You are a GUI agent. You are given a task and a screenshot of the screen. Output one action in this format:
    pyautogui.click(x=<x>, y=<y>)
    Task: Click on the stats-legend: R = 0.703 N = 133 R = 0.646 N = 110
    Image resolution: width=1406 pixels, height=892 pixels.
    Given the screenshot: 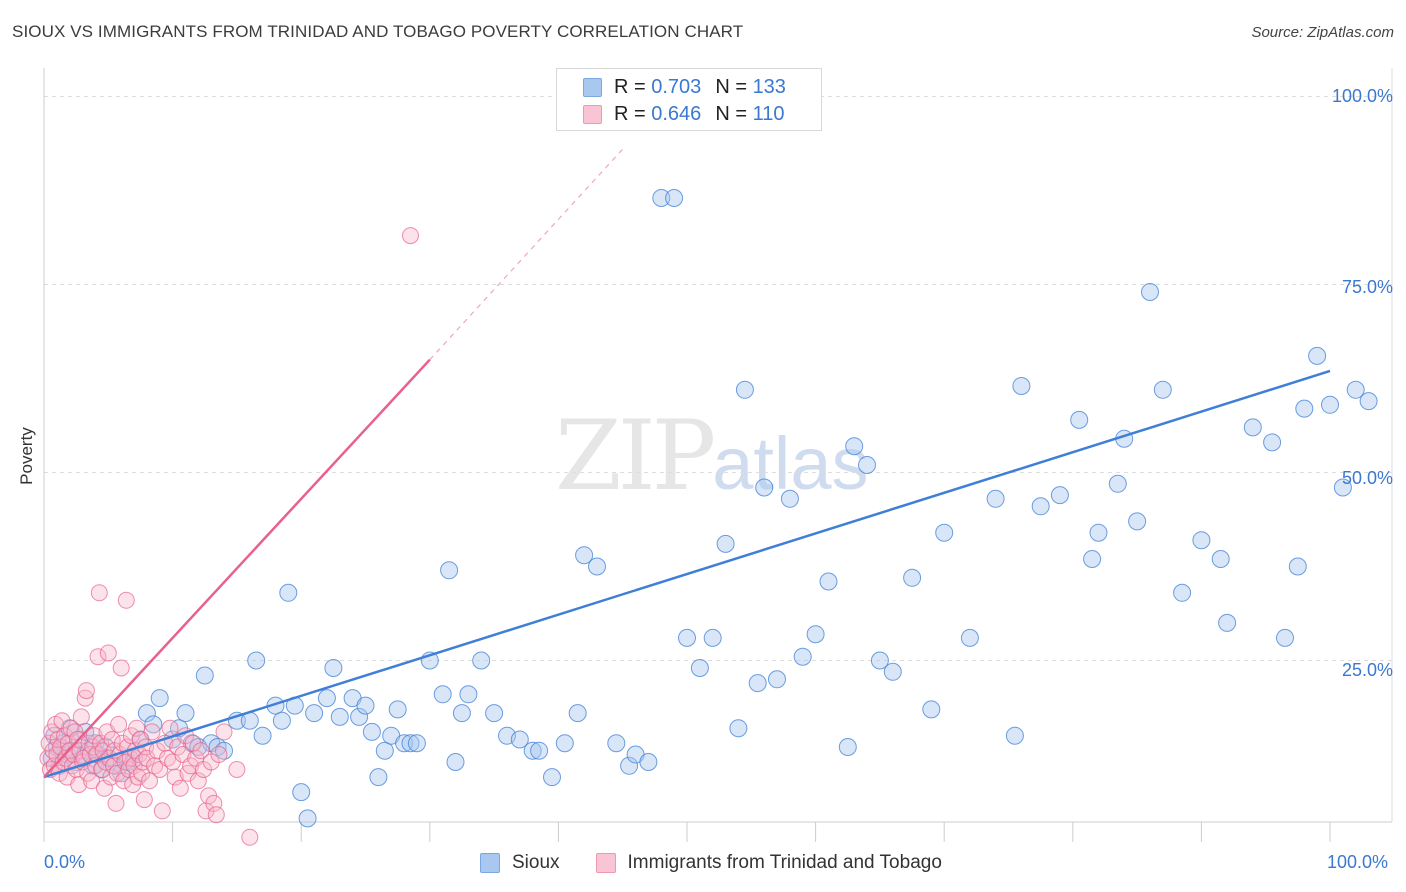 What is the action you would take?
    pyautogui.click(x=689, y=99)
    